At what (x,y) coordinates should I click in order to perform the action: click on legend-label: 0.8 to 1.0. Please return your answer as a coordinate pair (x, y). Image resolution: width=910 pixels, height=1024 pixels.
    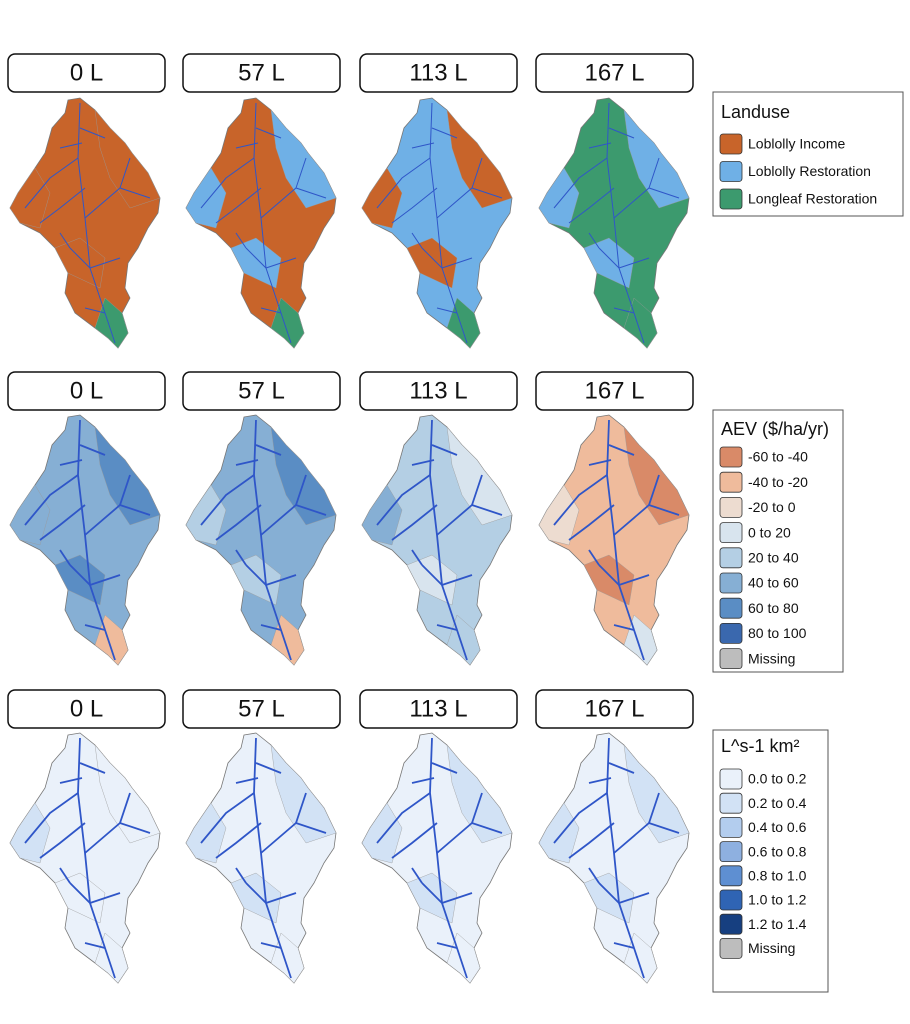
    Looking at the image, I should click on (777, 876).